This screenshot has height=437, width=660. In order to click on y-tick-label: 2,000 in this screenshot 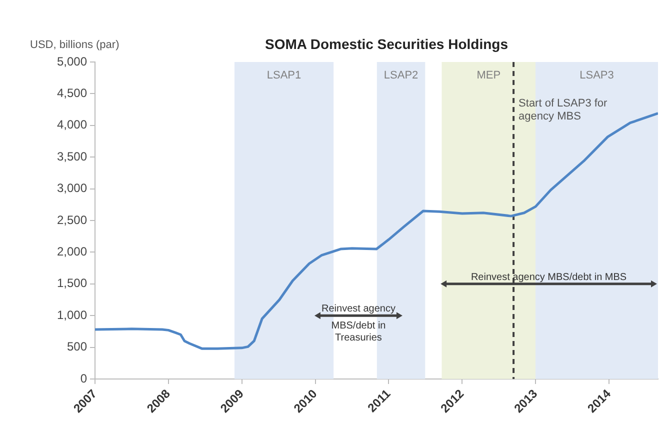, I will do `click(72, 251)`.